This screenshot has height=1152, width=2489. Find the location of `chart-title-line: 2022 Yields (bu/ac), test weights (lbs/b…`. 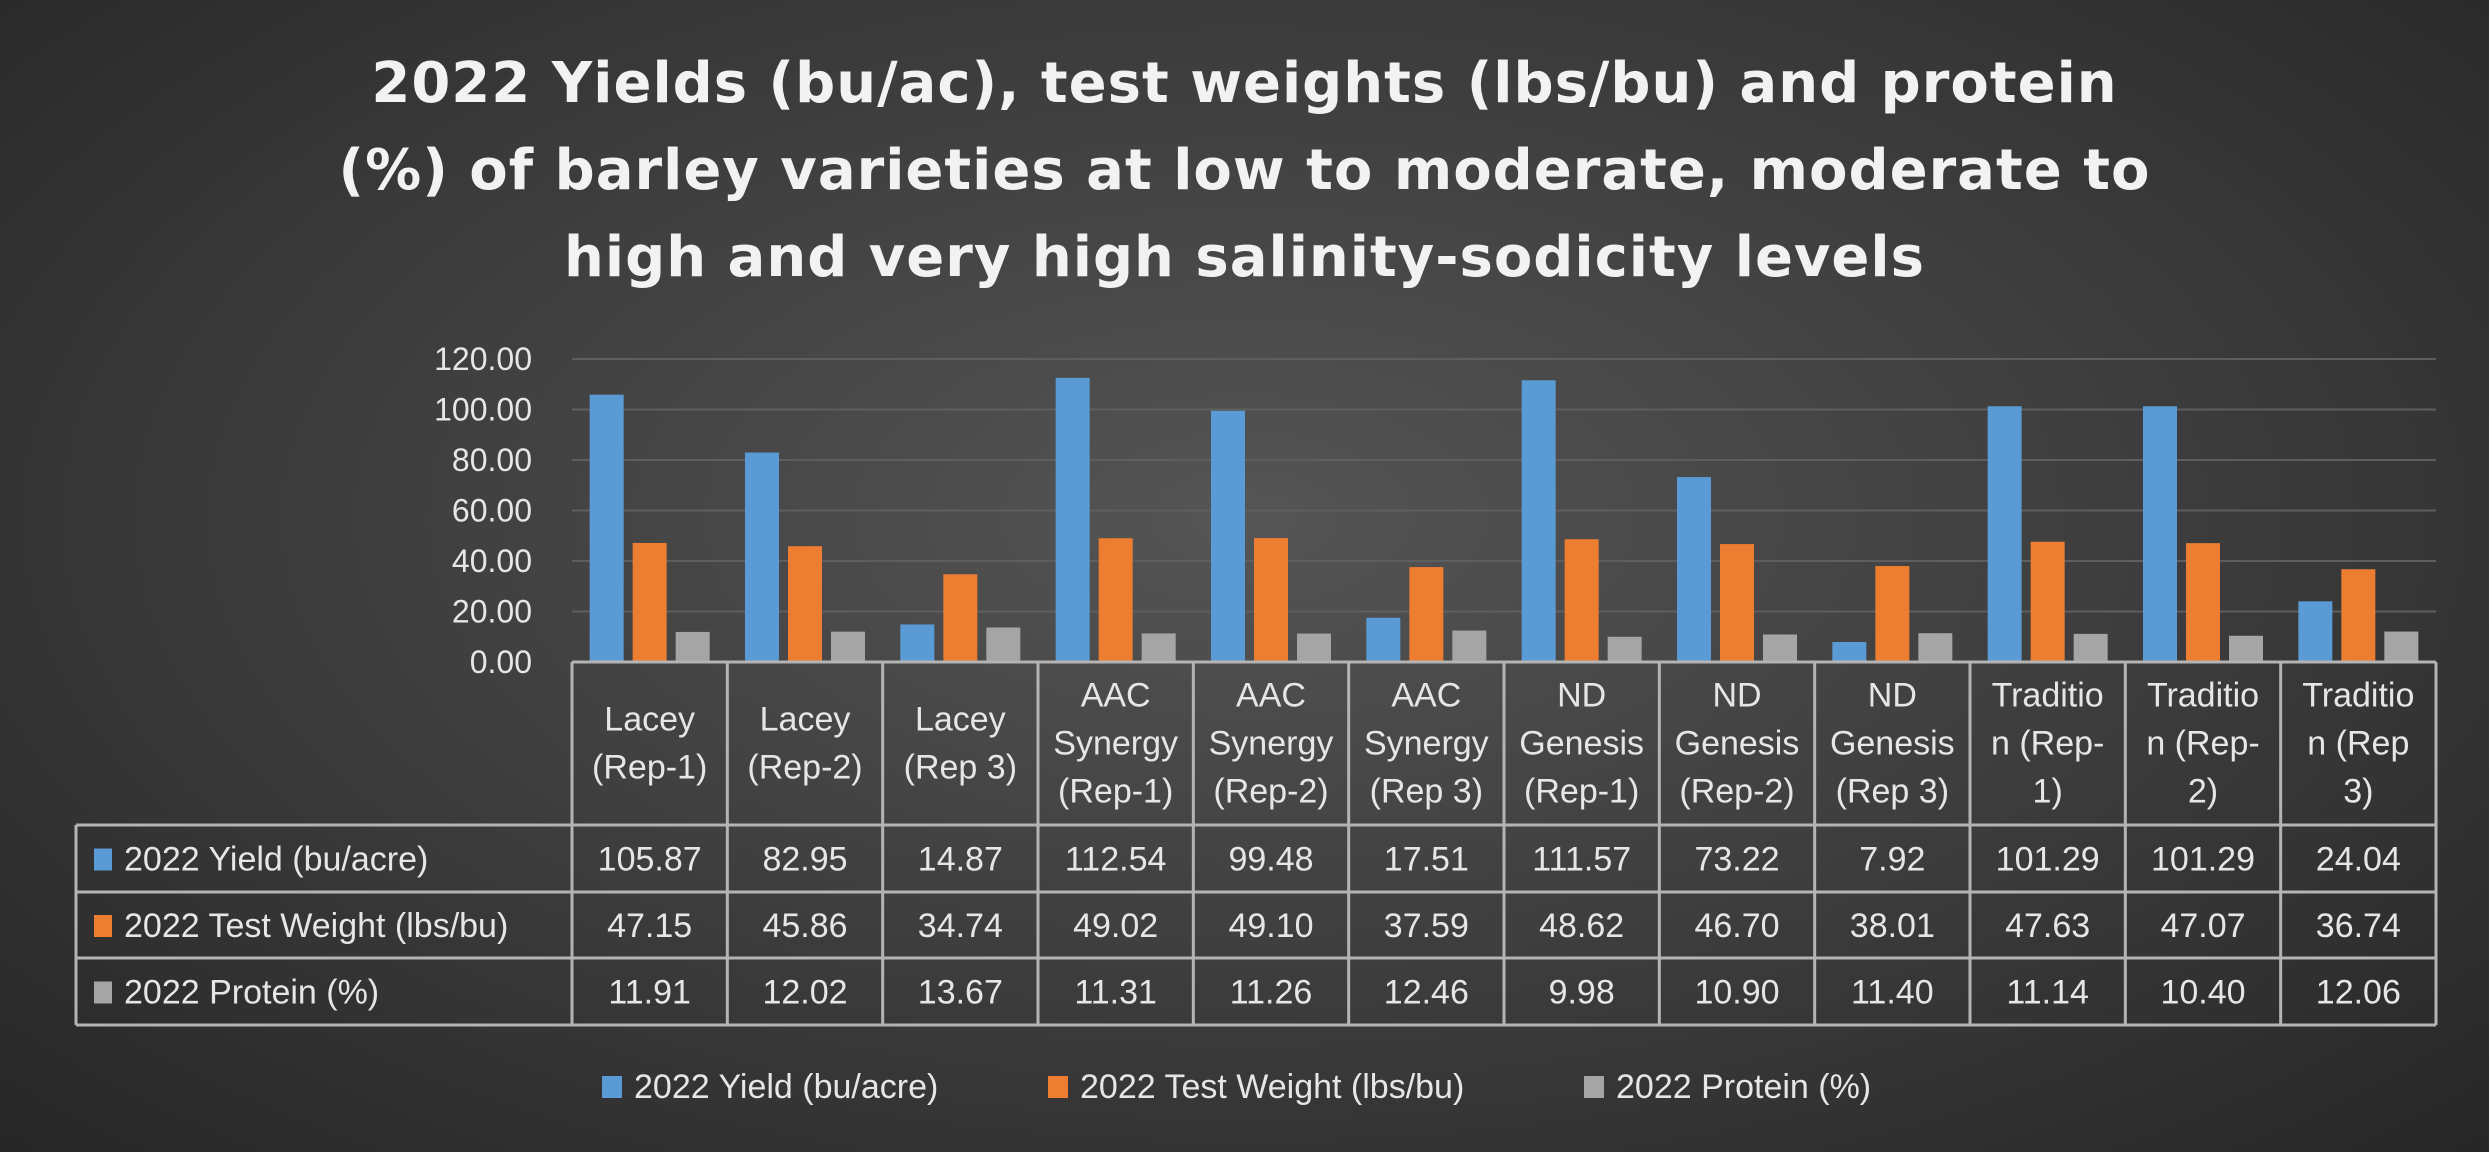

chart-title-line: 2022 Yields (bu/ac), test weights (lbs/b… is located at coordinates (1244, 83).